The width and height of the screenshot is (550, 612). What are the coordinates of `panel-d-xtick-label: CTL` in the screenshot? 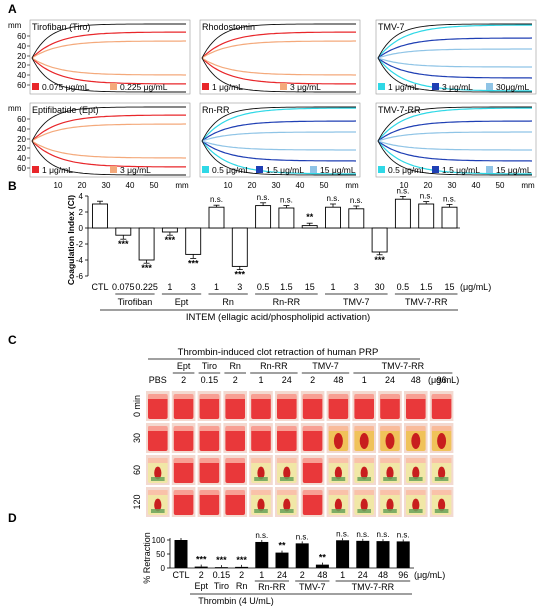 It's located at (180, 575).